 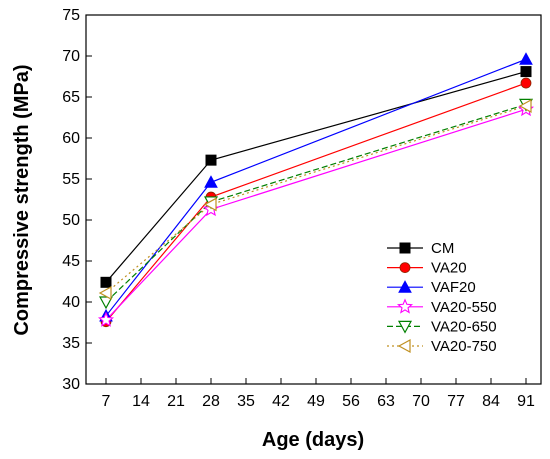 What do you see at coordinates (71, 15) in the screenshot?
I see `y-tick-label: 75` at bounding box center [71, 15].